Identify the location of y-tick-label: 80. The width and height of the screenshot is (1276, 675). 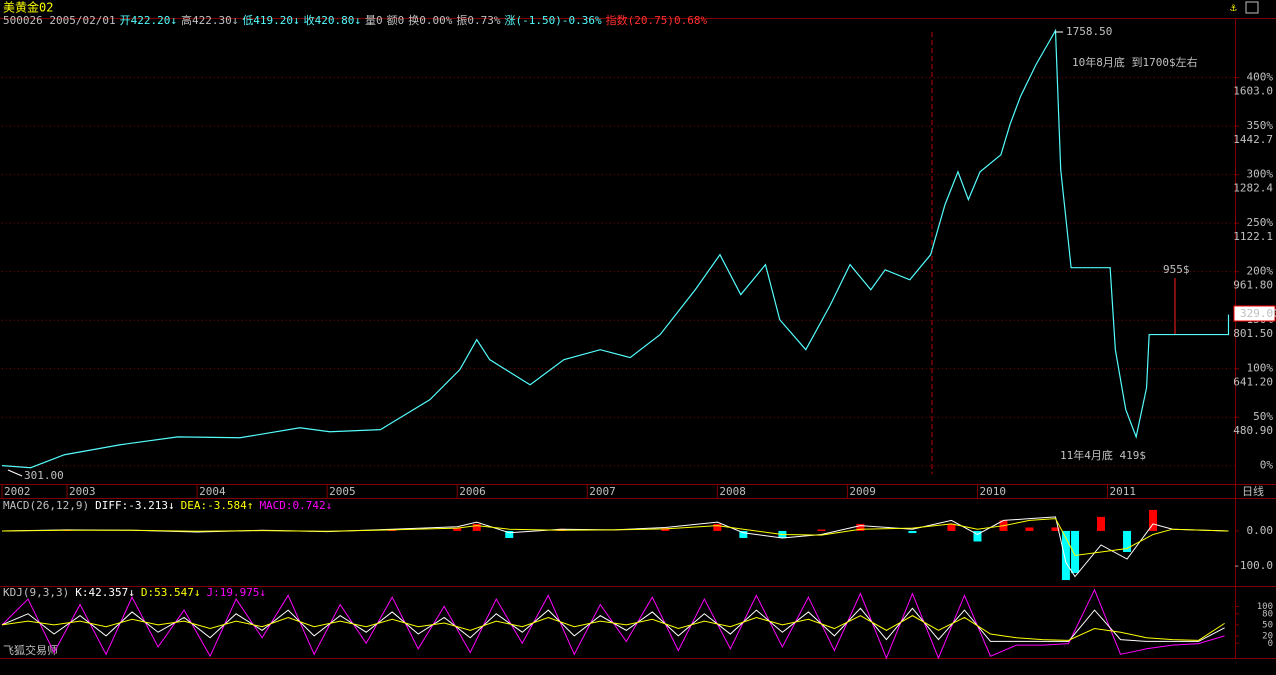
(1267, 614).